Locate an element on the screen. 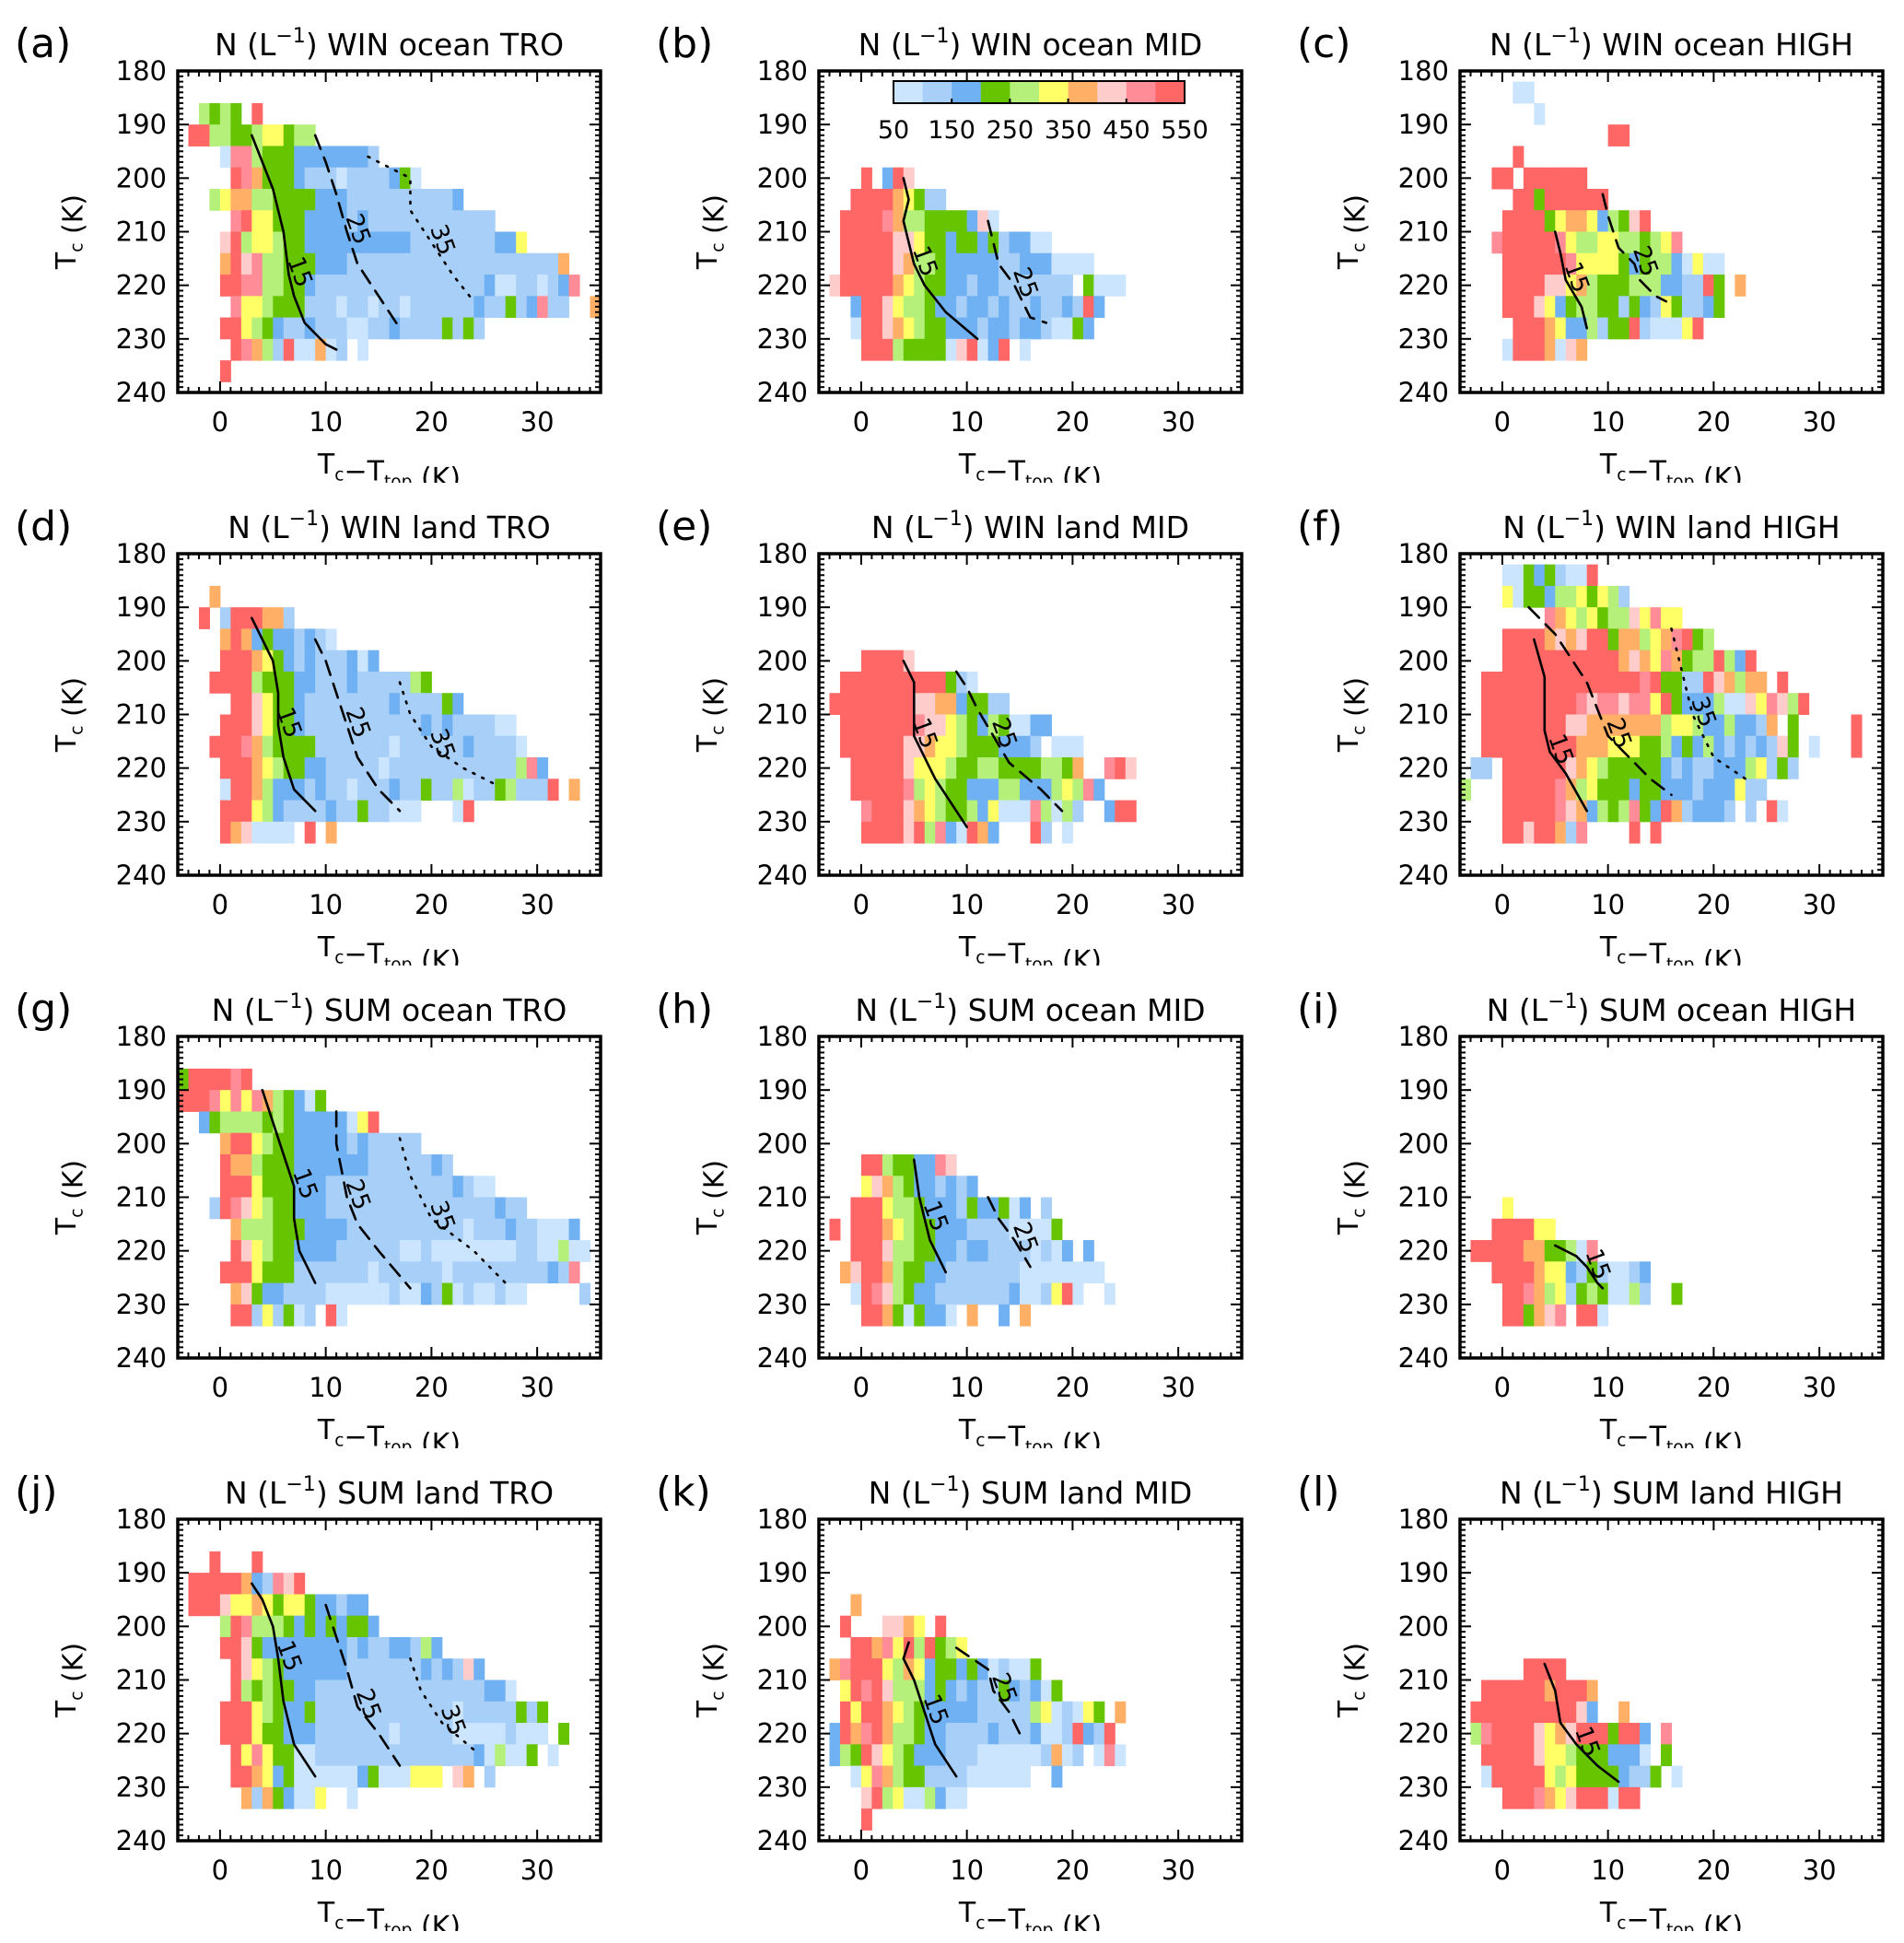  label-part: (K) is located at coordinates (1718, 1438).